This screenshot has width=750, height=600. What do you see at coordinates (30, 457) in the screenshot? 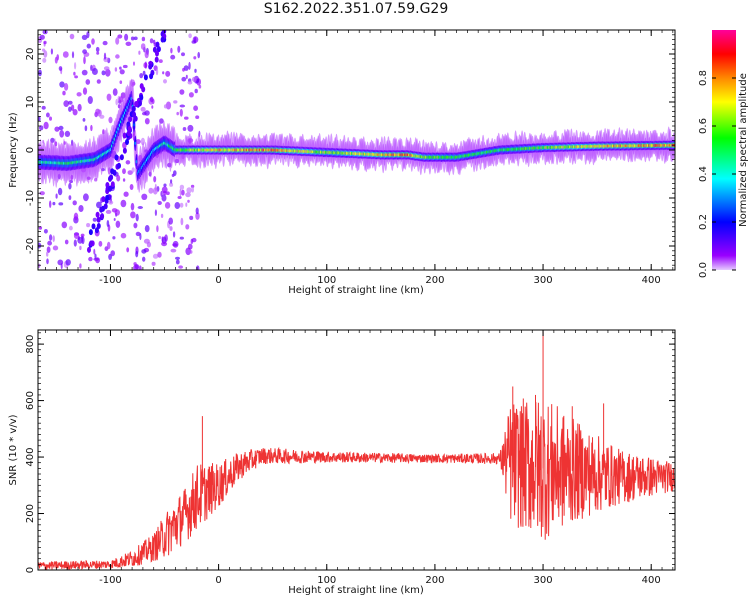
I see `y-tick-label: 400` at bounding box center [30, 457].